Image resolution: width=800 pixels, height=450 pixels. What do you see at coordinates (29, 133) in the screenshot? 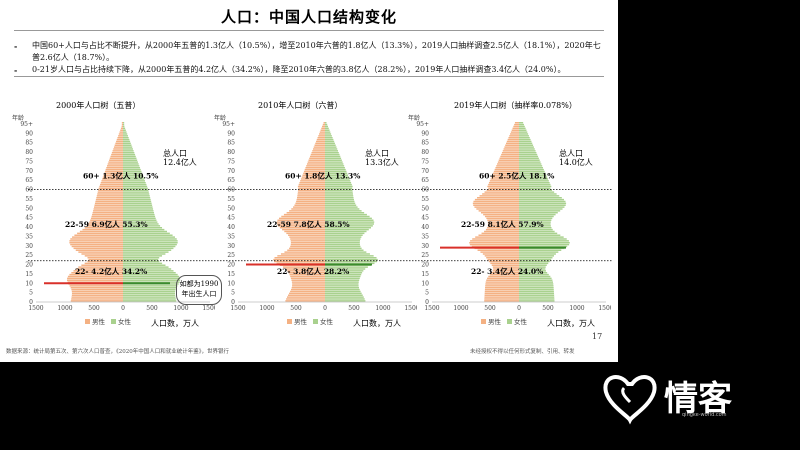
I see `y-tick-label: 90` at bounding box center [29, 133].